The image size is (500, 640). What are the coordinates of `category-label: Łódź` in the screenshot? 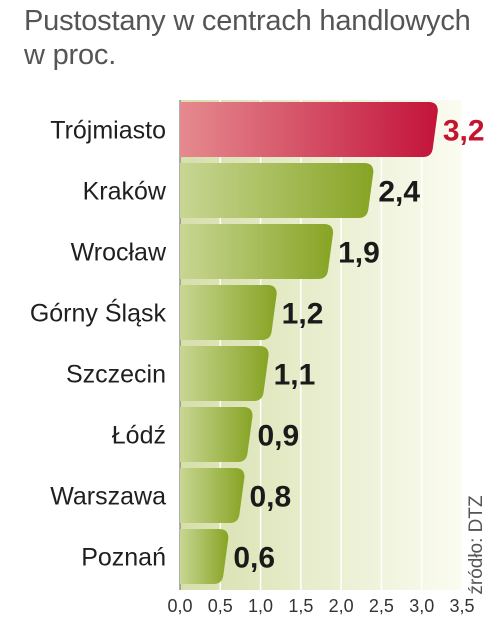 It's located at (139, 436).